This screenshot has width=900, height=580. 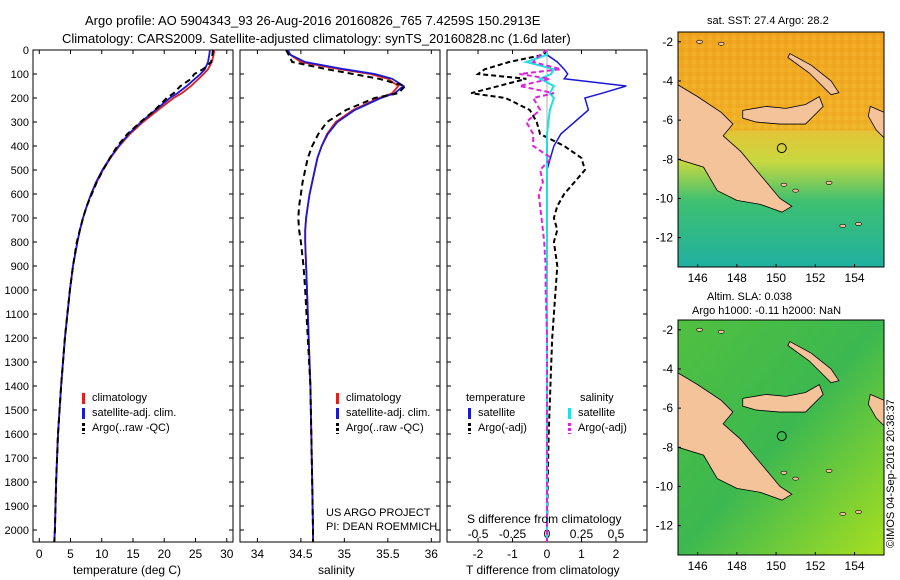 I want to click on x-tick-label: 10, so click(x=102, y=554).